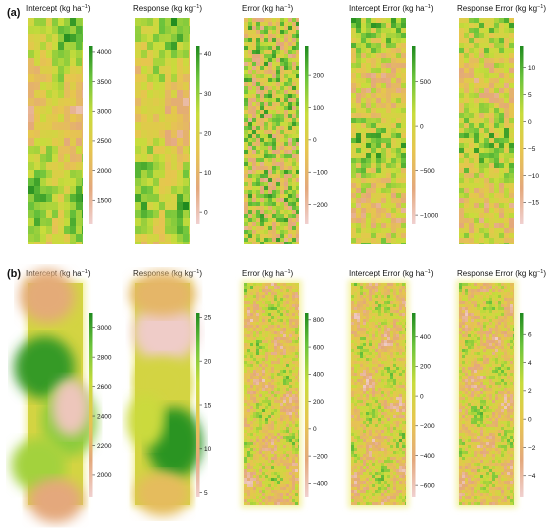  I want to click on colorbar-tick-label: 0, so click(315, 140).